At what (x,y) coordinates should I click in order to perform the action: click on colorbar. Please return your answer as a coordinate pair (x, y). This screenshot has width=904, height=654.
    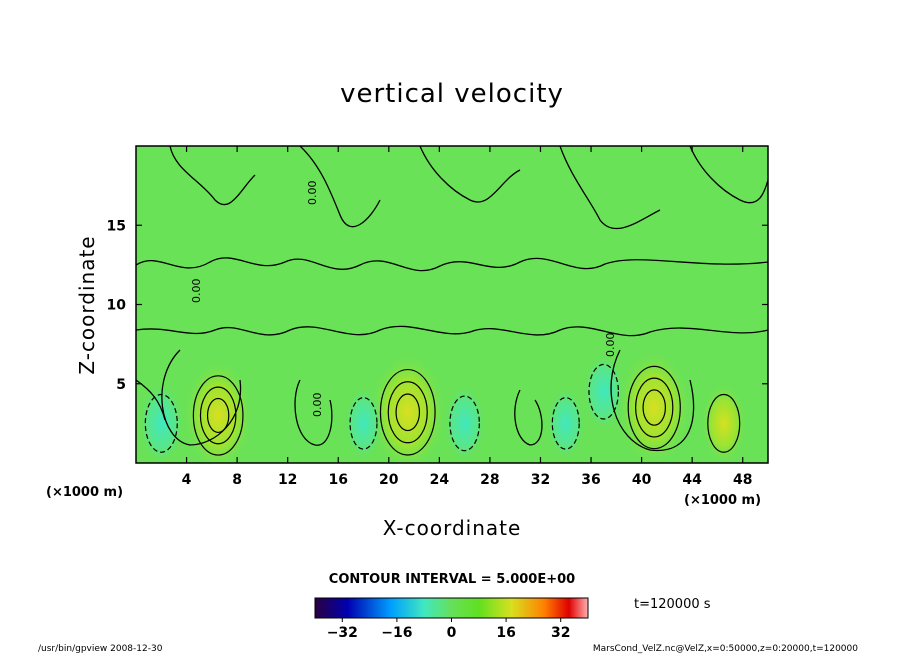
    Looking at the image, I should click on (451, 608).